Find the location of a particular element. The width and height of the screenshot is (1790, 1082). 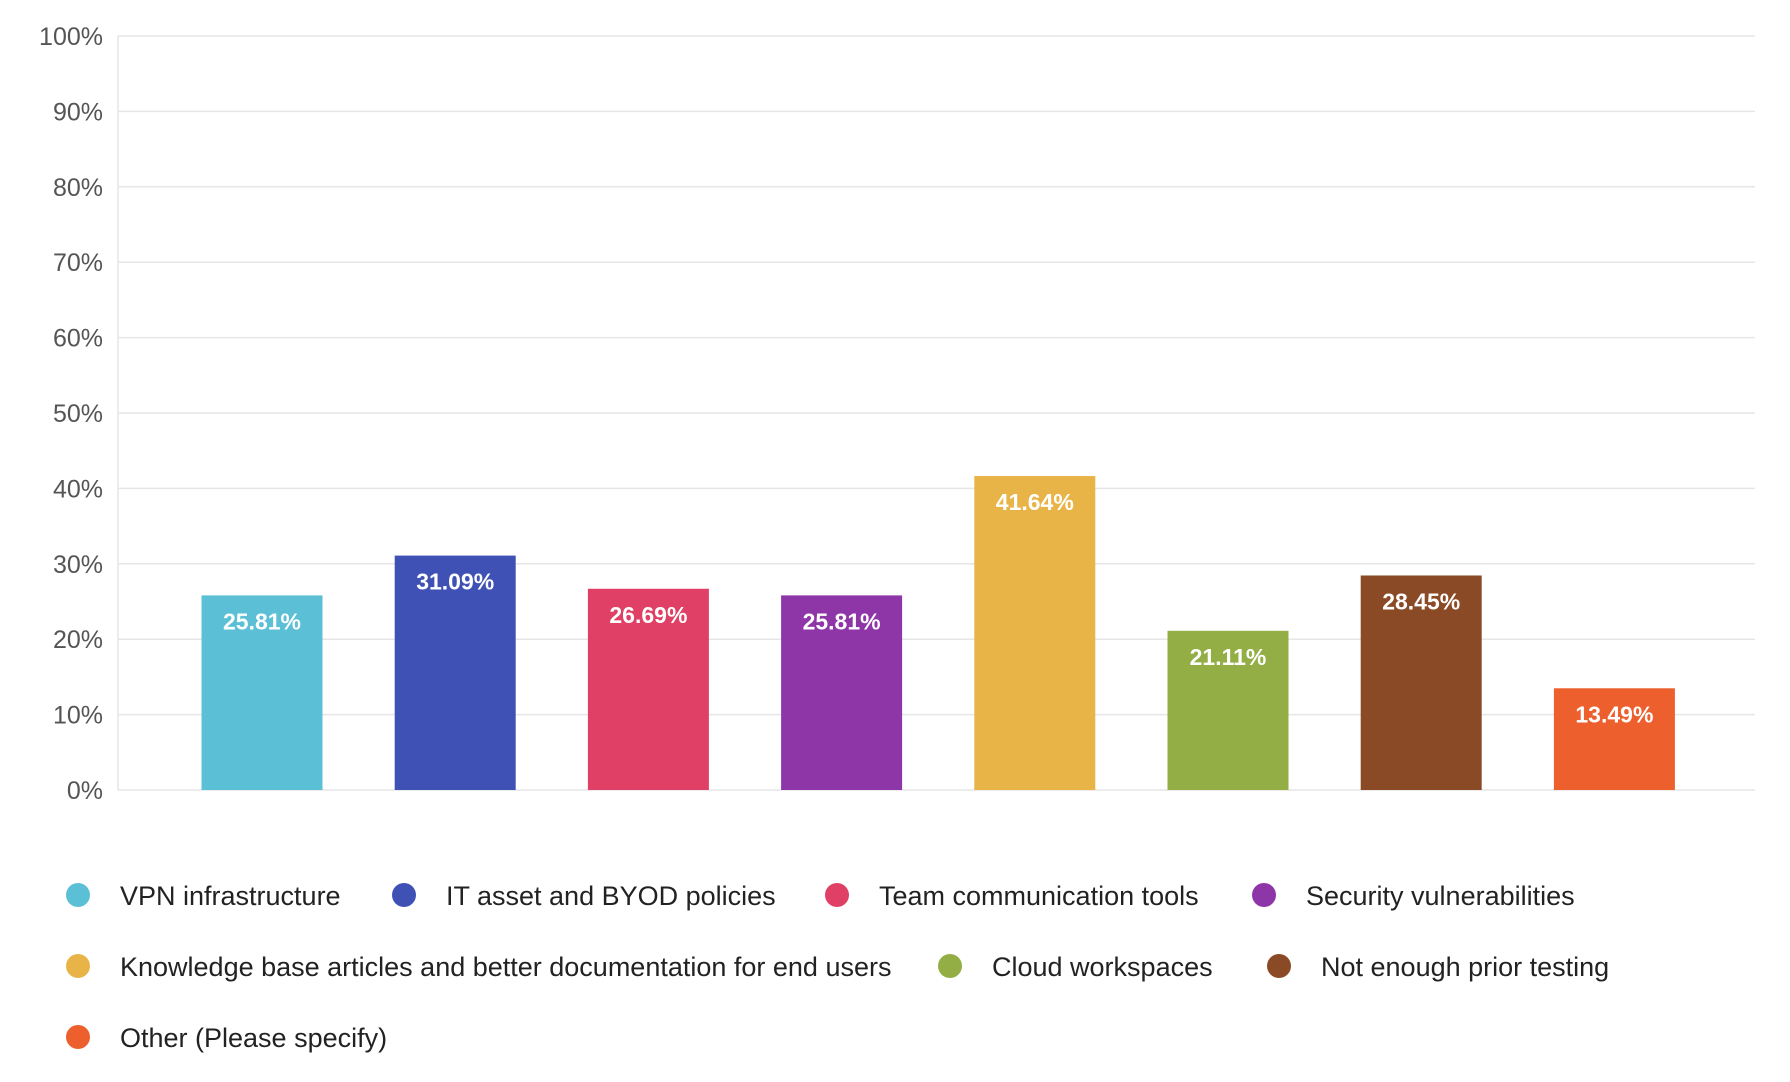

data-label: 28.45% is located at coordinates (1421, 601).